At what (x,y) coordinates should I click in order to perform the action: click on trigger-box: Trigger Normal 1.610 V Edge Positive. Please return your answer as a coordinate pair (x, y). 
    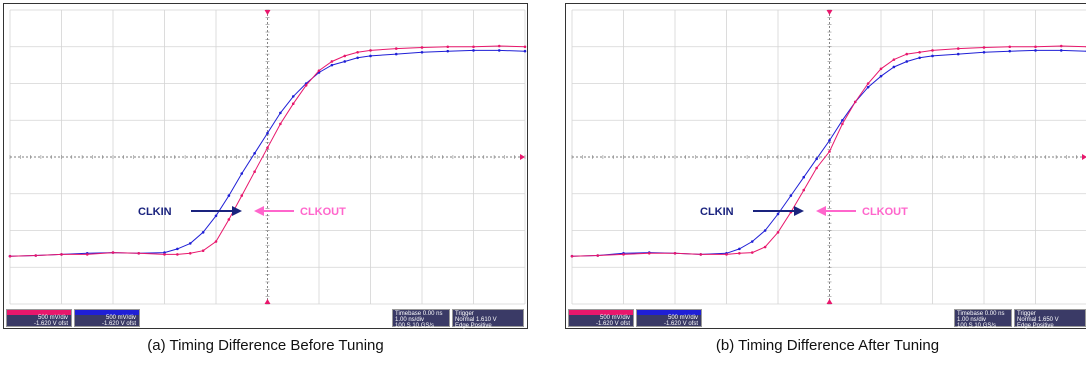
    Looking at the image, I should click on (488, 319).